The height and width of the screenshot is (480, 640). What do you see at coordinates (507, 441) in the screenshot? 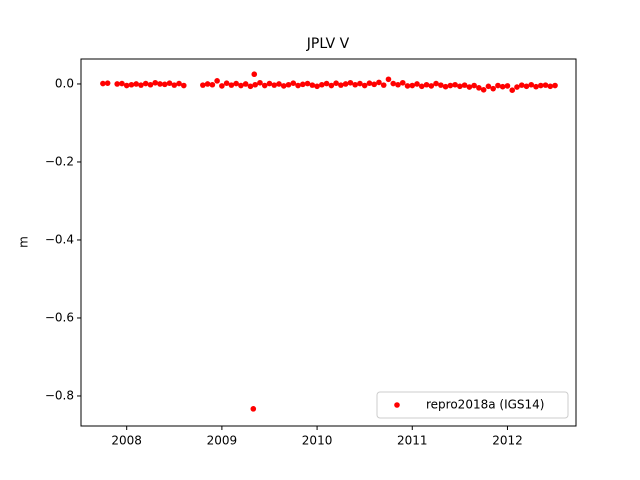
I see `x-tick-label: 2012` at bounding box center [507, 441].